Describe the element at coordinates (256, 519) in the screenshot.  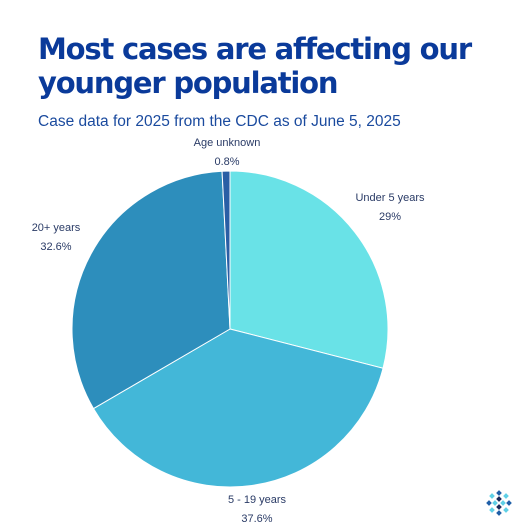
I see `slice-value-label: 37.6%` at that location.